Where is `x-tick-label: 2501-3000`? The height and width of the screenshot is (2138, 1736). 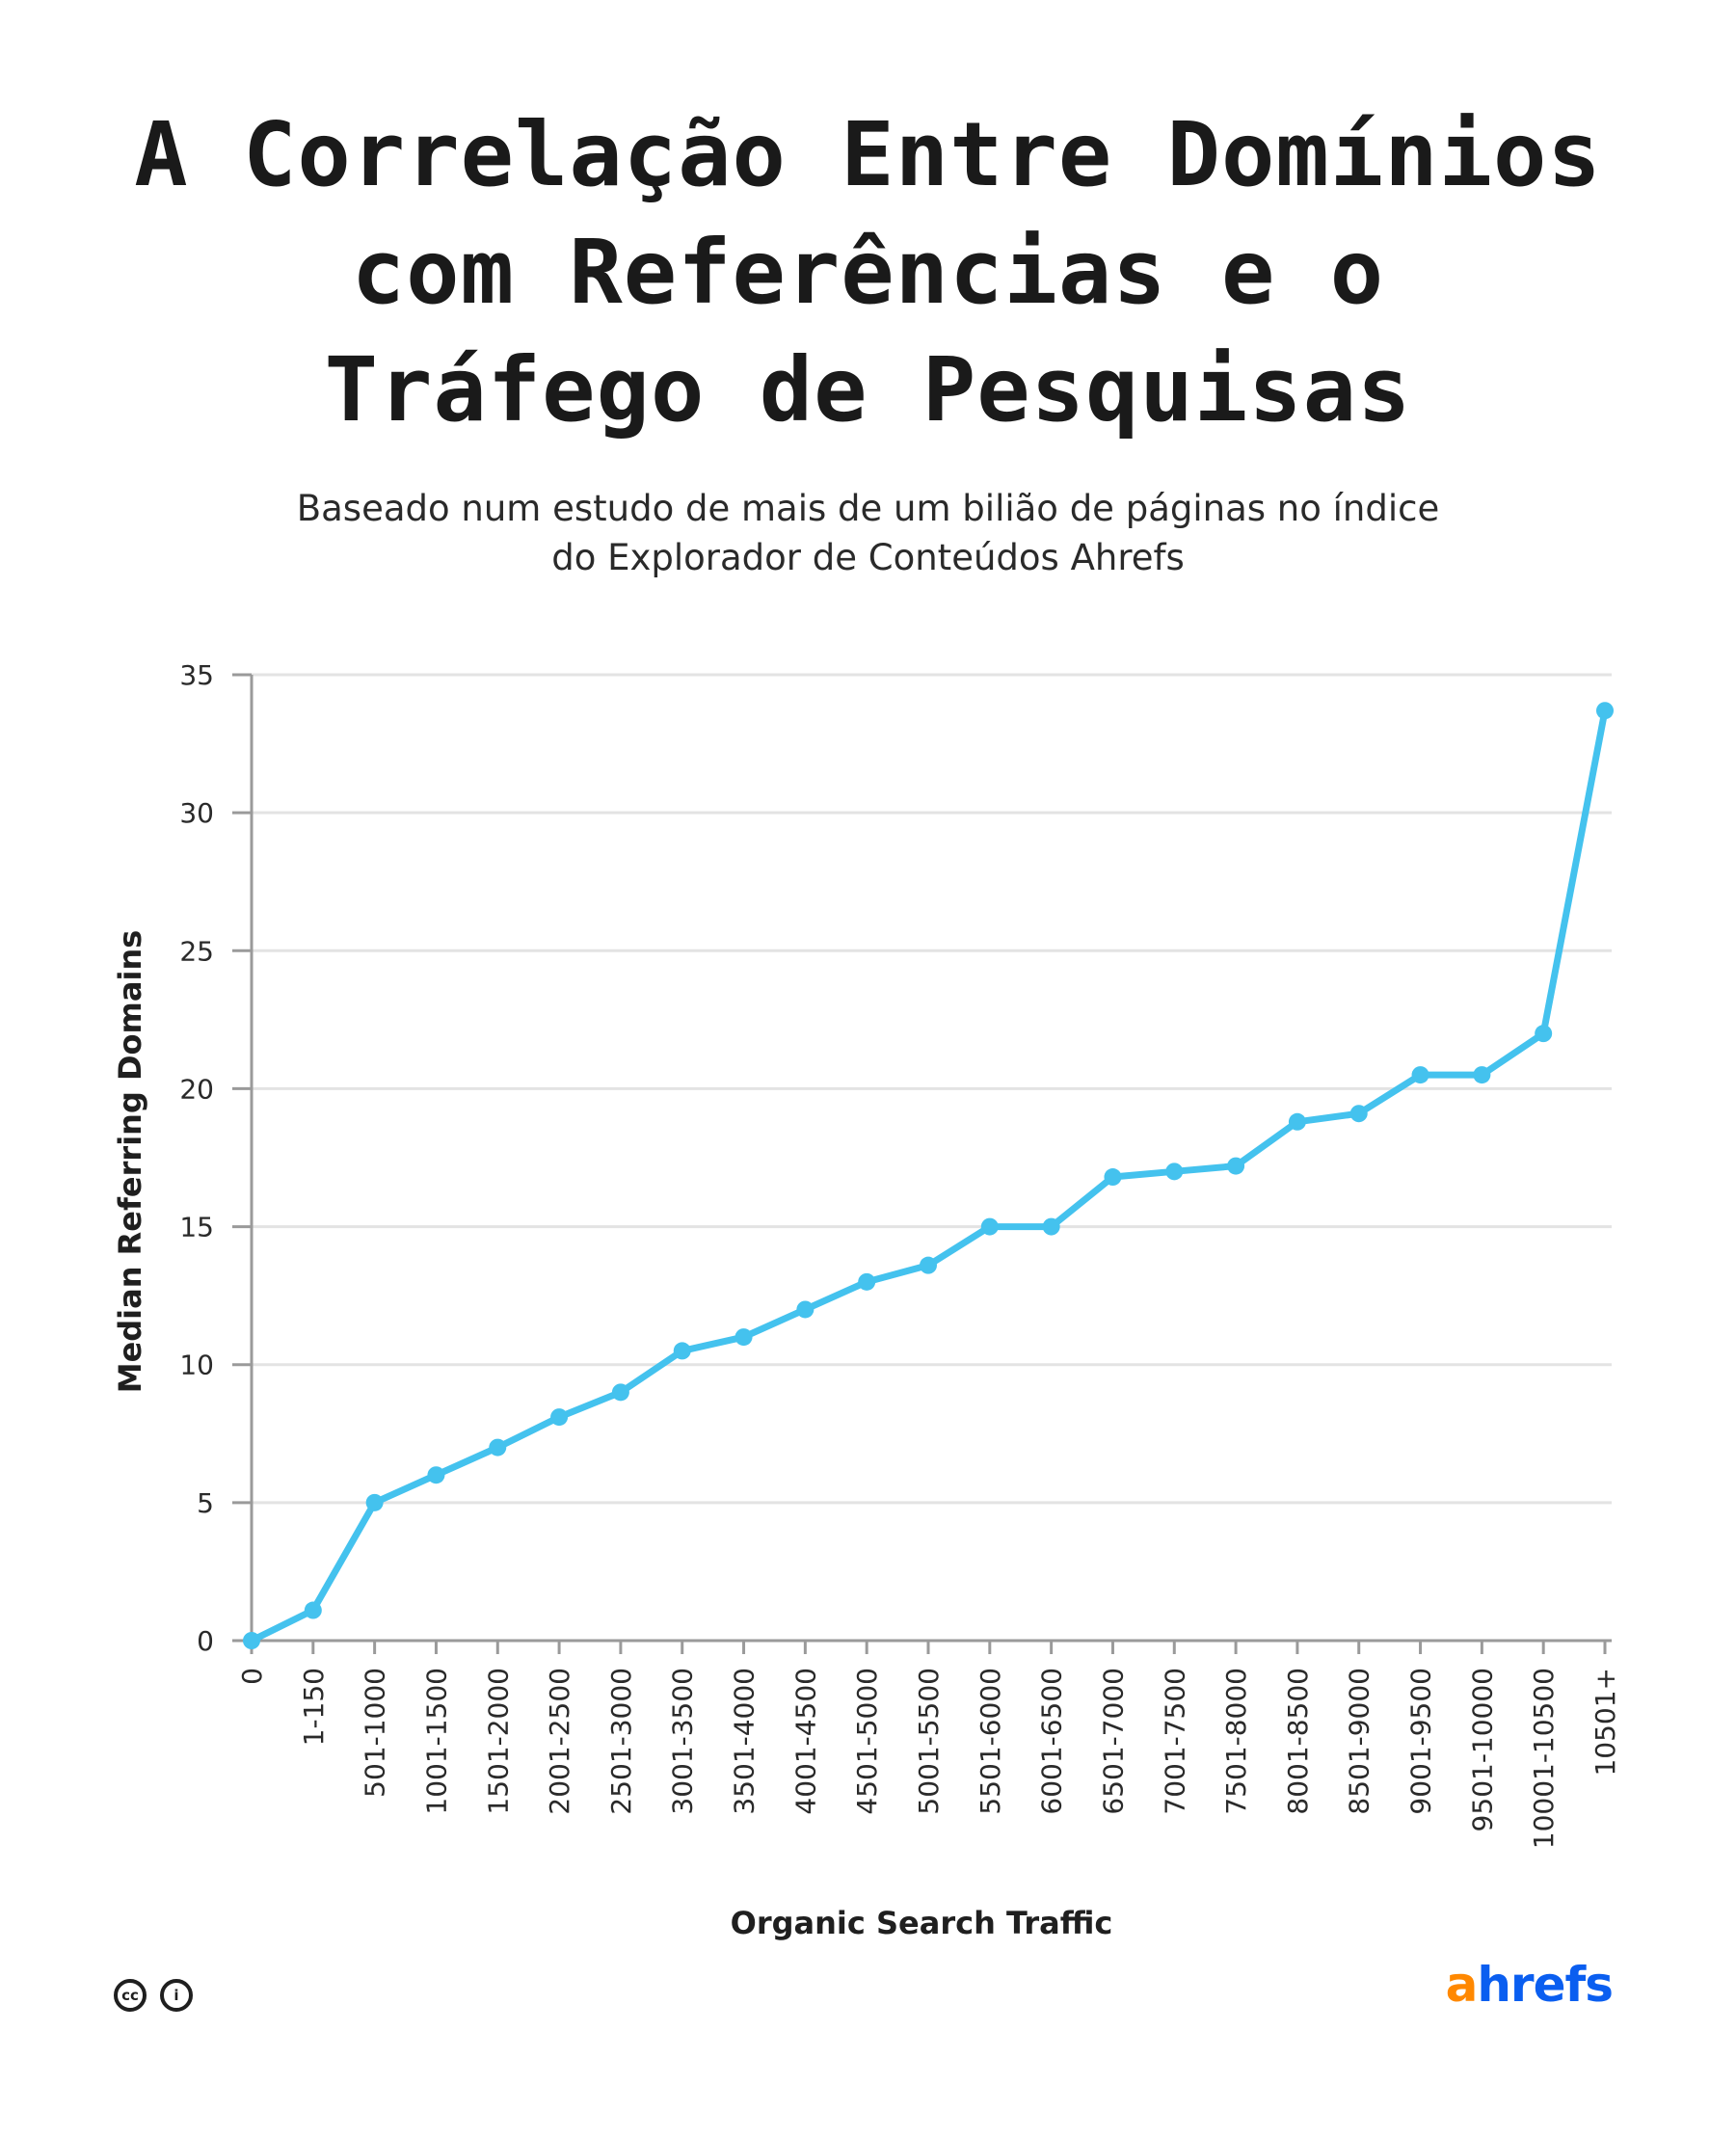
x-tick-label: 2501-3000 is located at coordinates (621, 1741).